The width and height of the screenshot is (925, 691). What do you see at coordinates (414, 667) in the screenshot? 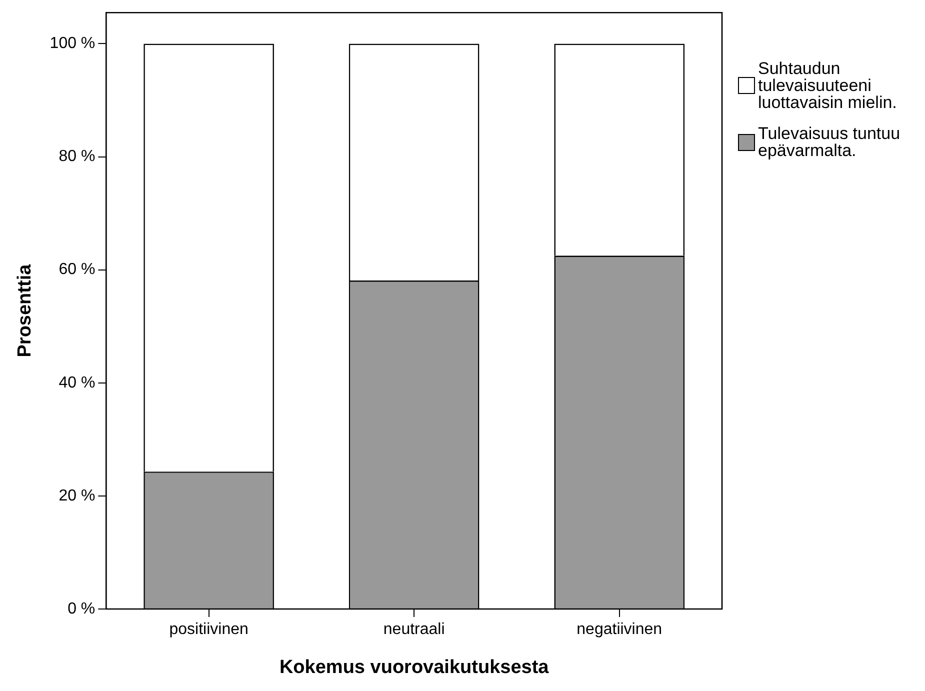
I see `x-axis-title: Kokemus vuorovaikutuksesta` at bounding box center [414, 667].